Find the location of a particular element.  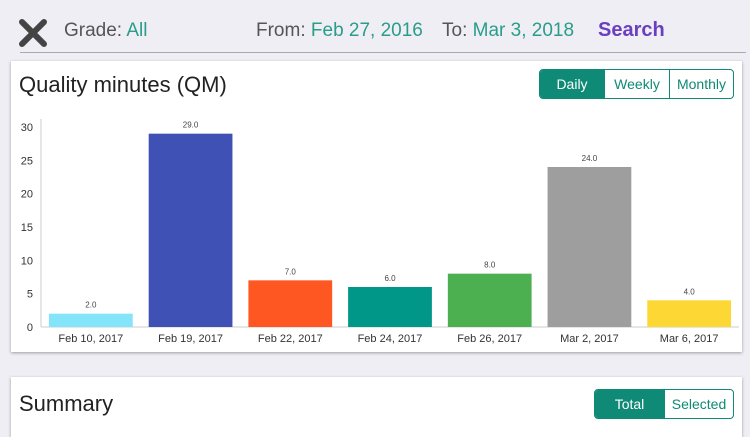

x-tick-label: Mar 6, 2017 is located at coordinates (689, 339).